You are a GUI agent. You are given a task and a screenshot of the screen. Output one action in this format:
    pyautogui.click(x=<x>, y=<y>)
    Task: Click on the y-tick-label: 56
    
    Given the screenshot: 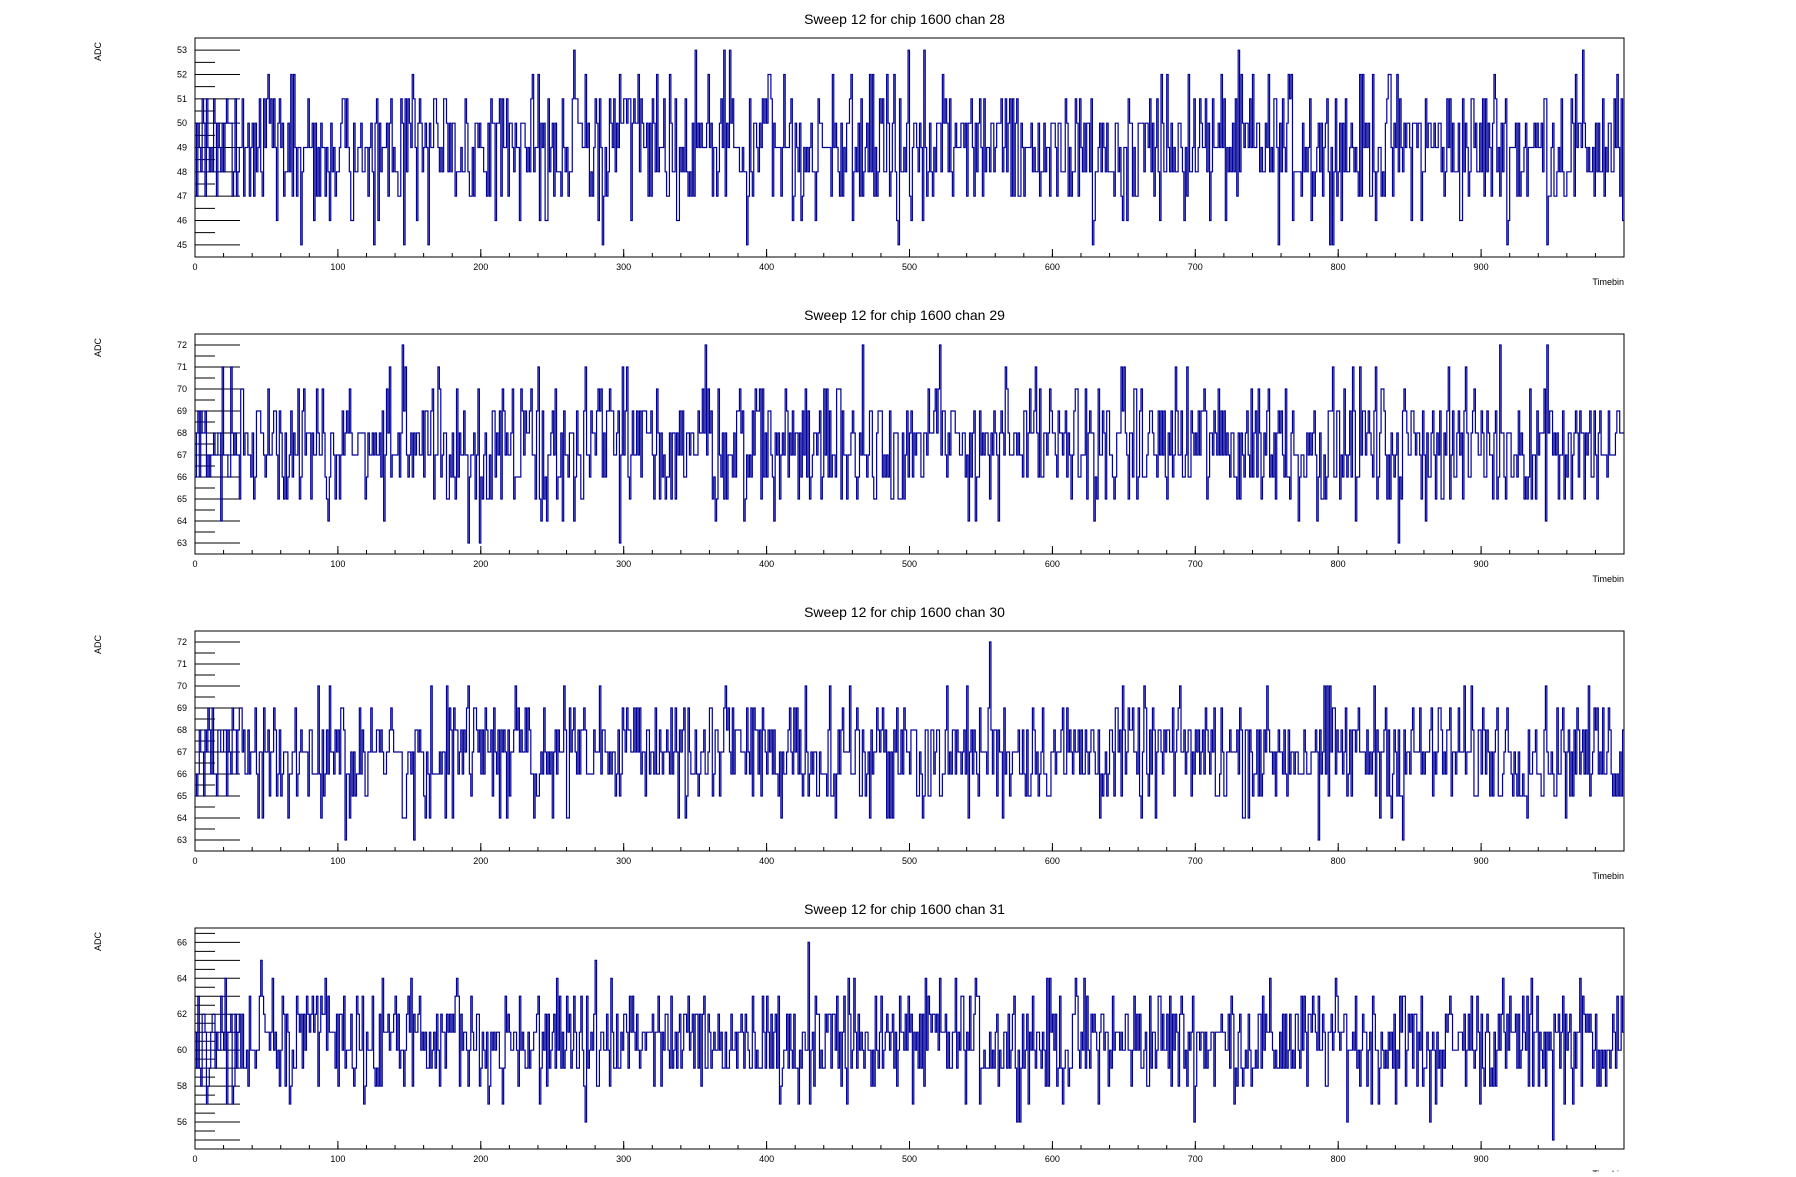 What is the action you would take?
    pyautogui.click(x=182, y=1122)
    